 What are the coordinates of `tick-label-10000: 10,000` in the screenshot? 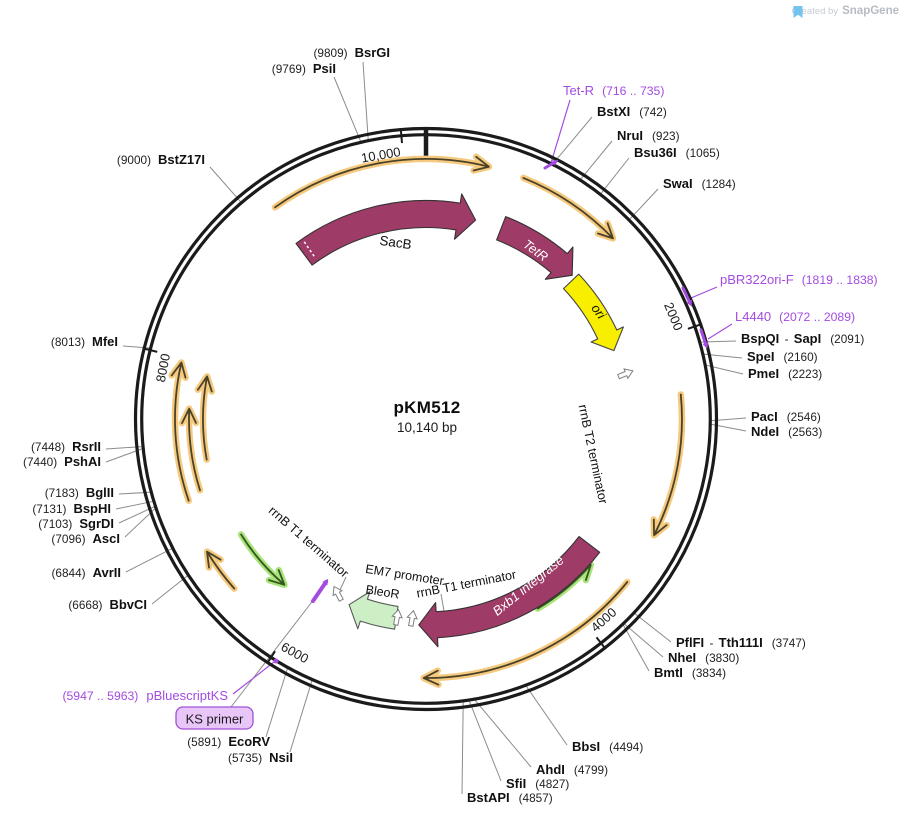 It's located at (381, 154).